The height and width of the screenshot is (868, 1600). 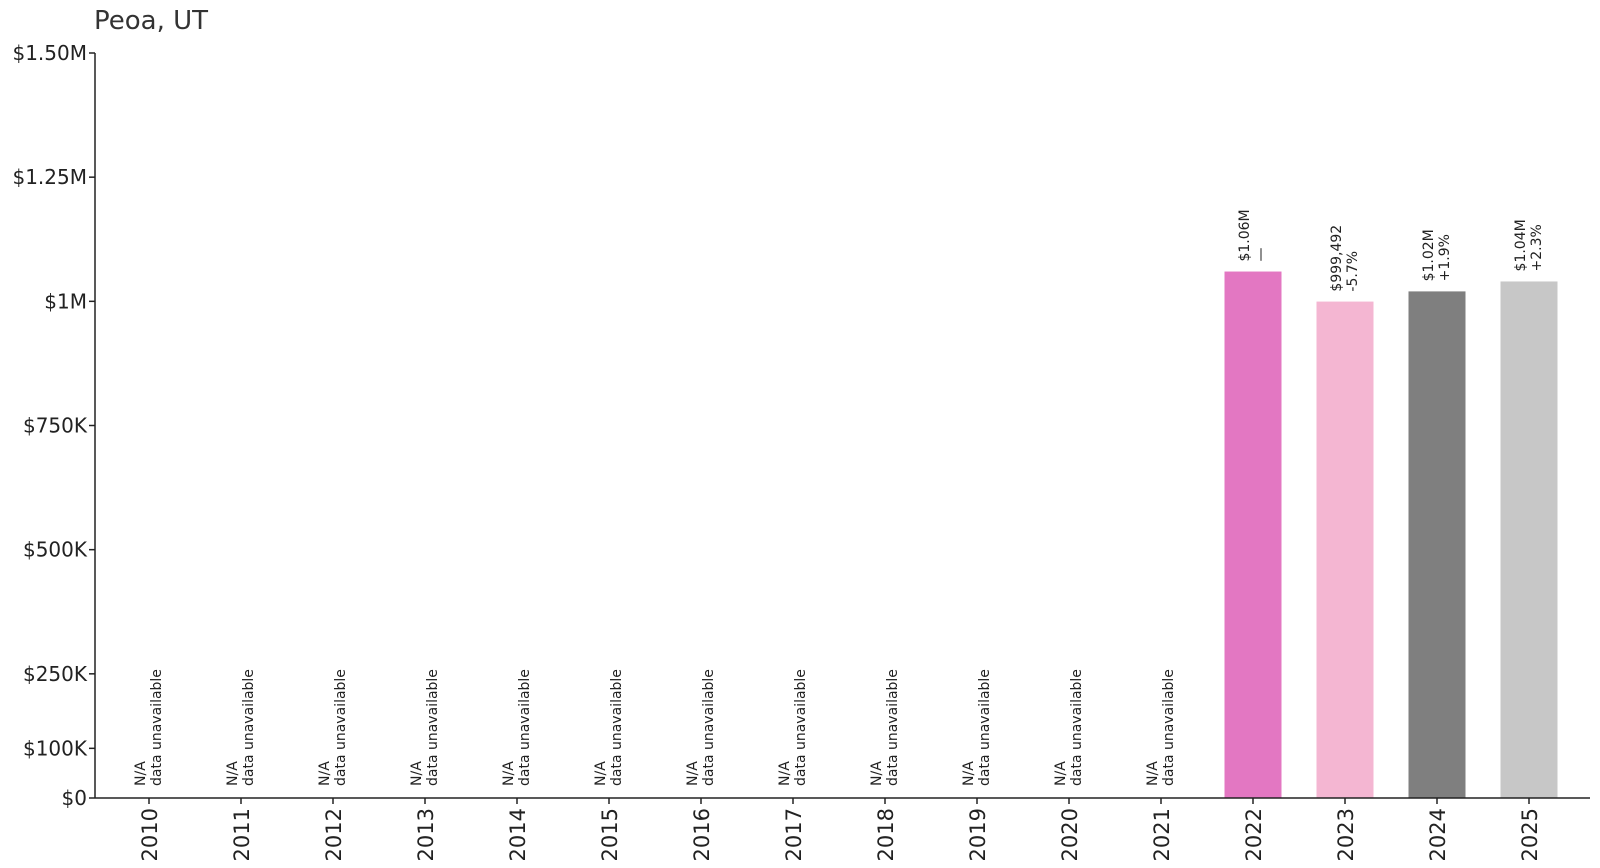 I want to click on chart-title: Peoa, UT, so click(x=151, y=21).